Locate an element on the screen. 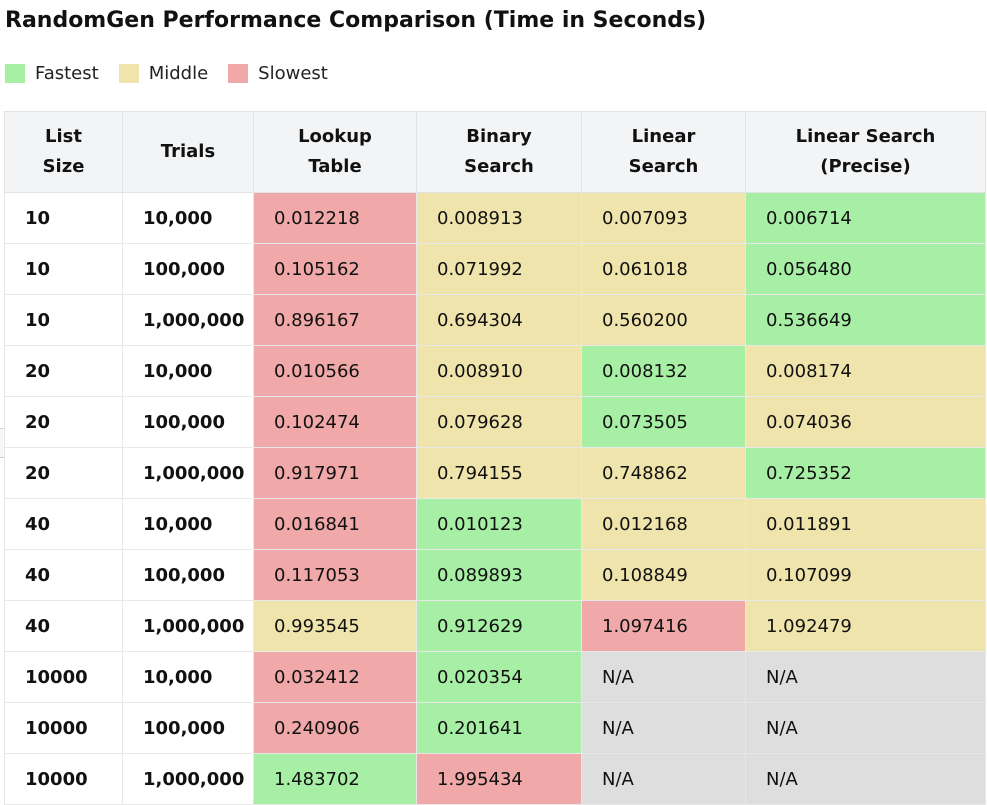 This screenshot has width=987, height=805. cell-binary-search: 0.008910 is located at coordinates (499, 371).